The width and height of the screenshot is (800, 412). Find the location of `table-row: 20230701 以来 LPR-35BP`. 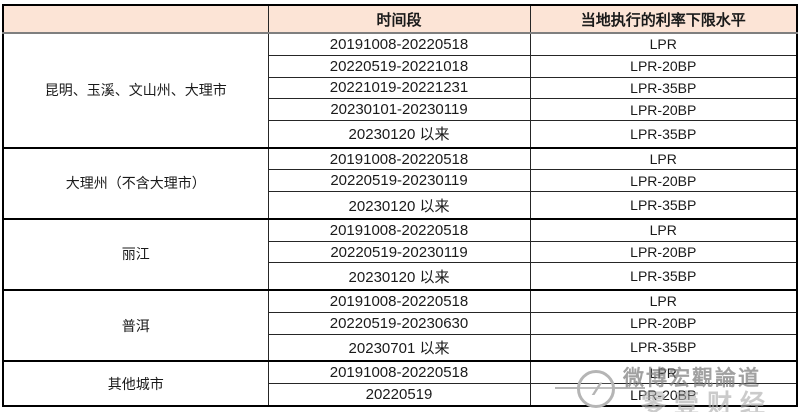

table-row: 20230701 以来 LPR-35BP is located at coordinates (400, 347).